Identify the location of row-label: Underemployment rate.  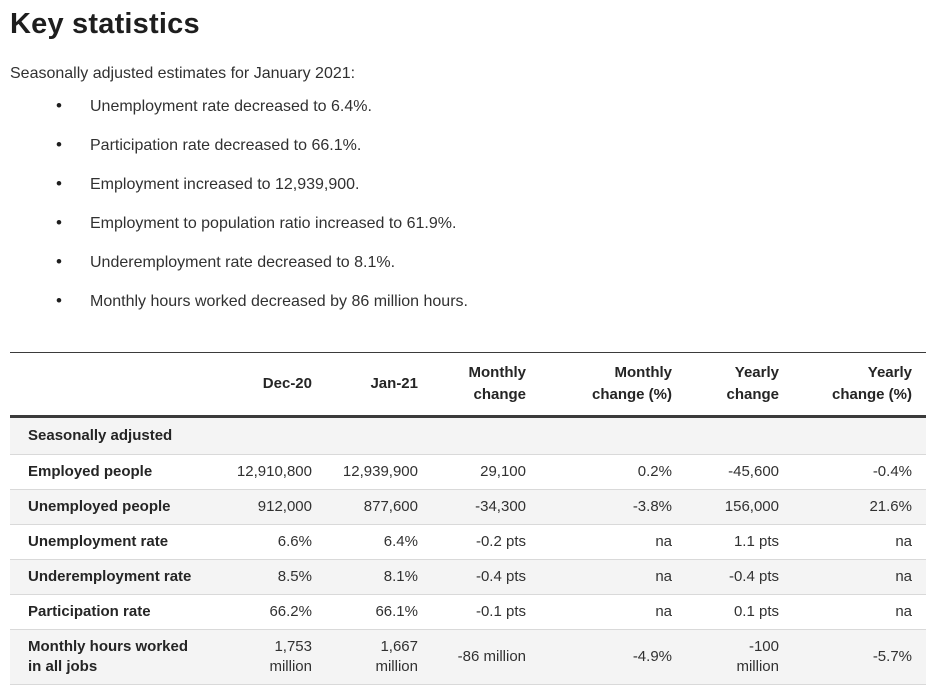
(110, 576).